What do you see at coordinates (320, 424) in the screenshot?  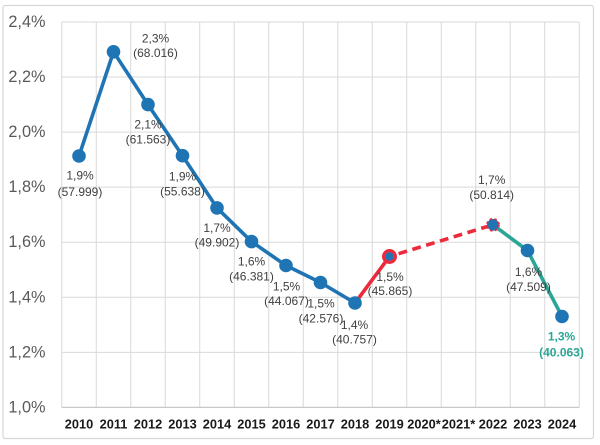 I see `svg-text: 2017` at bounding box center [320, 424].